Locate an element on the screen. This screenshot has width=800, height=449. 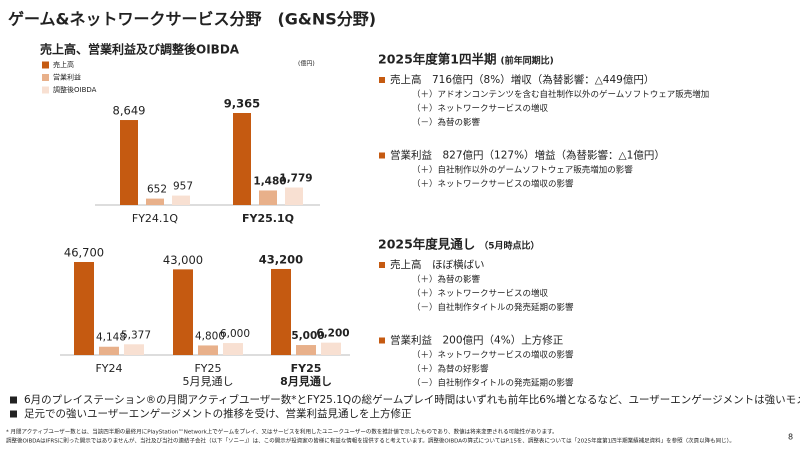
data-label: 46,700 is located at coordinates (84, 253).